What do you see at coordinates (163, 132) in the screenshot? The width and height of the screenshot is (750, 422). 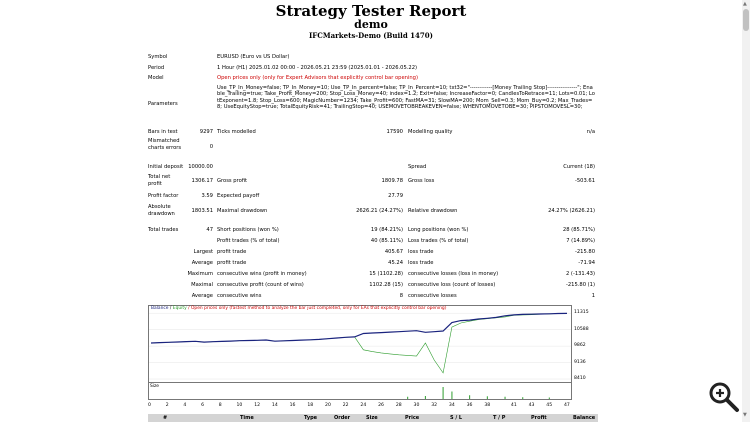 I see `bars-label: Bars in test` at bounding box center [163, 132].